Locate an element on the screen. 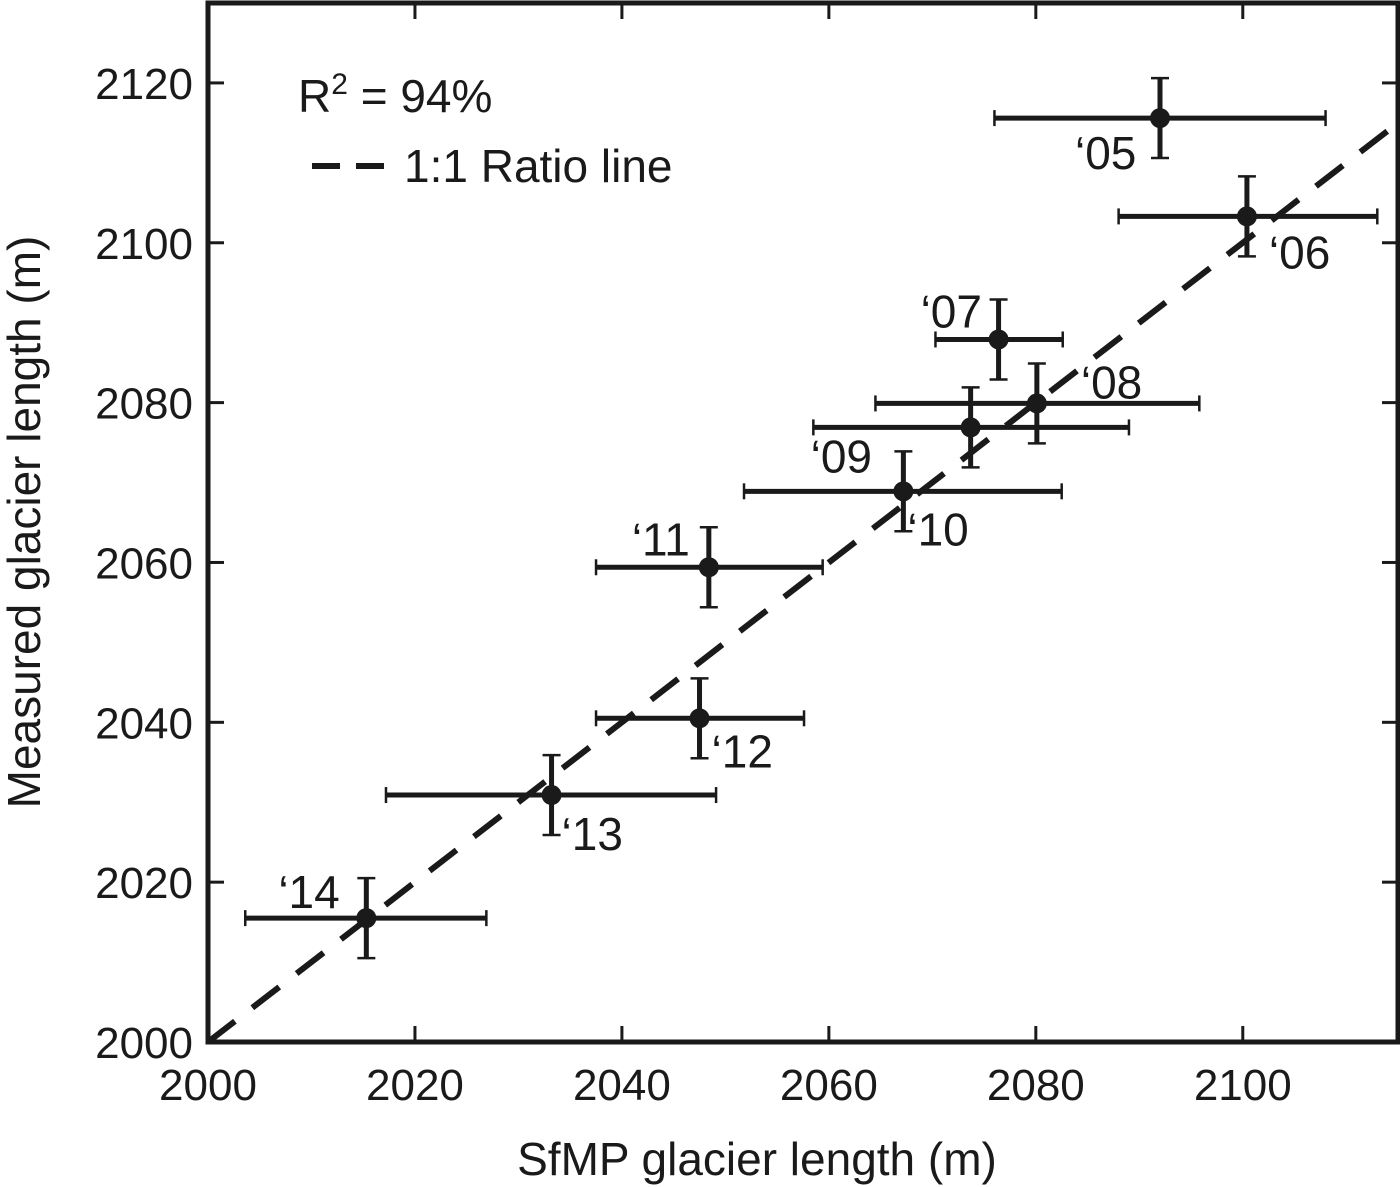 The width and height of the screenshot is (1400, 1187). point-label: ‘10 is located at coordinates (937, 529).